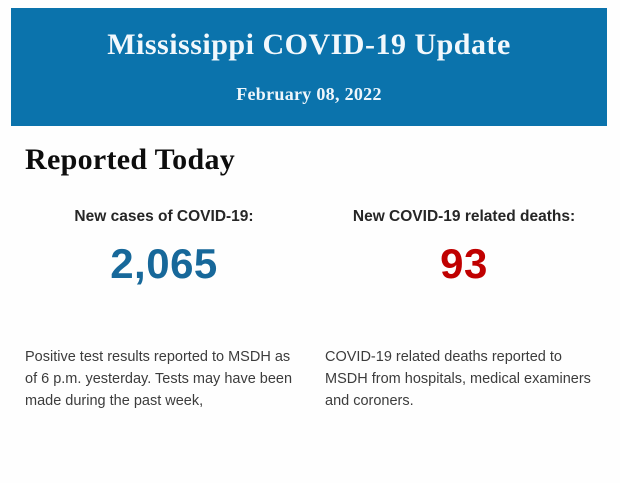 The width and height of the screenshot is (620, 483). Describe the element at coordinates (164, 263) in the screenshot. I see `new-cases-value: 2,065` at that location.